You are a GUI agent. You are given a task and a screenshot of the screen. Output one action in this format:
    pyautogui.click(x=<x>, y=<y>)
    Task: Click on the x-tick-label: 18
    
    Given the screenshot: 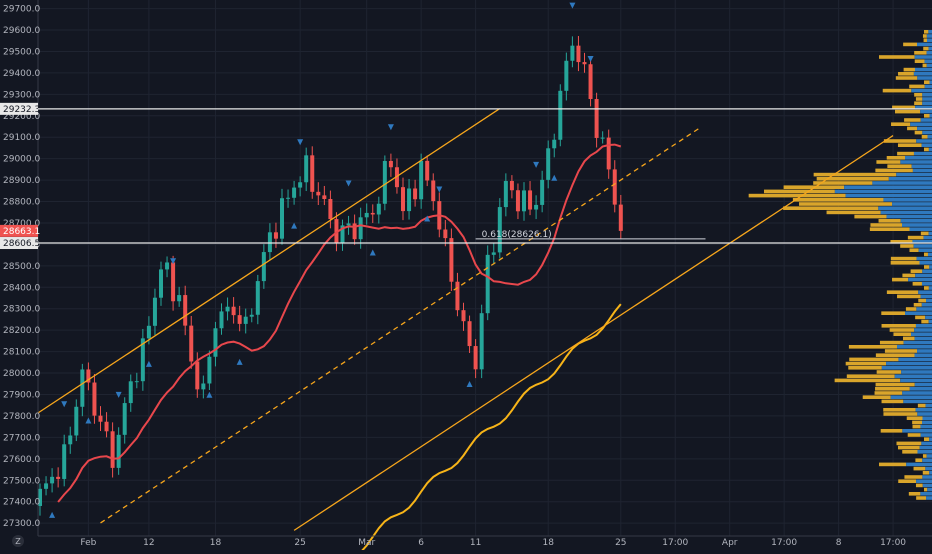 What is the action you would take?
    pyautogui.click(x=216, y=543)
    